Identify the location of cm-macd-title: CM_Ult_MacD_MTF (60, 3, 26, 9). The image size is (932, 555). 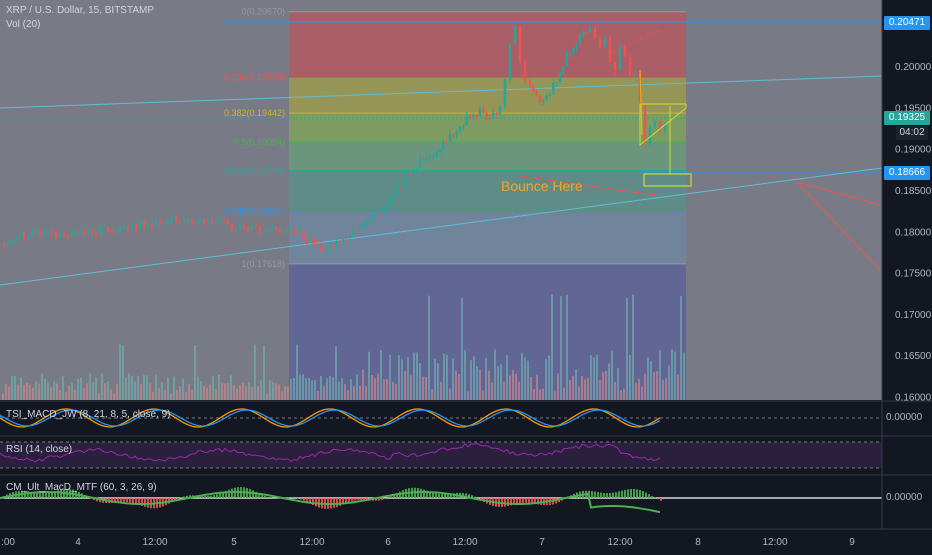
(81, 487).